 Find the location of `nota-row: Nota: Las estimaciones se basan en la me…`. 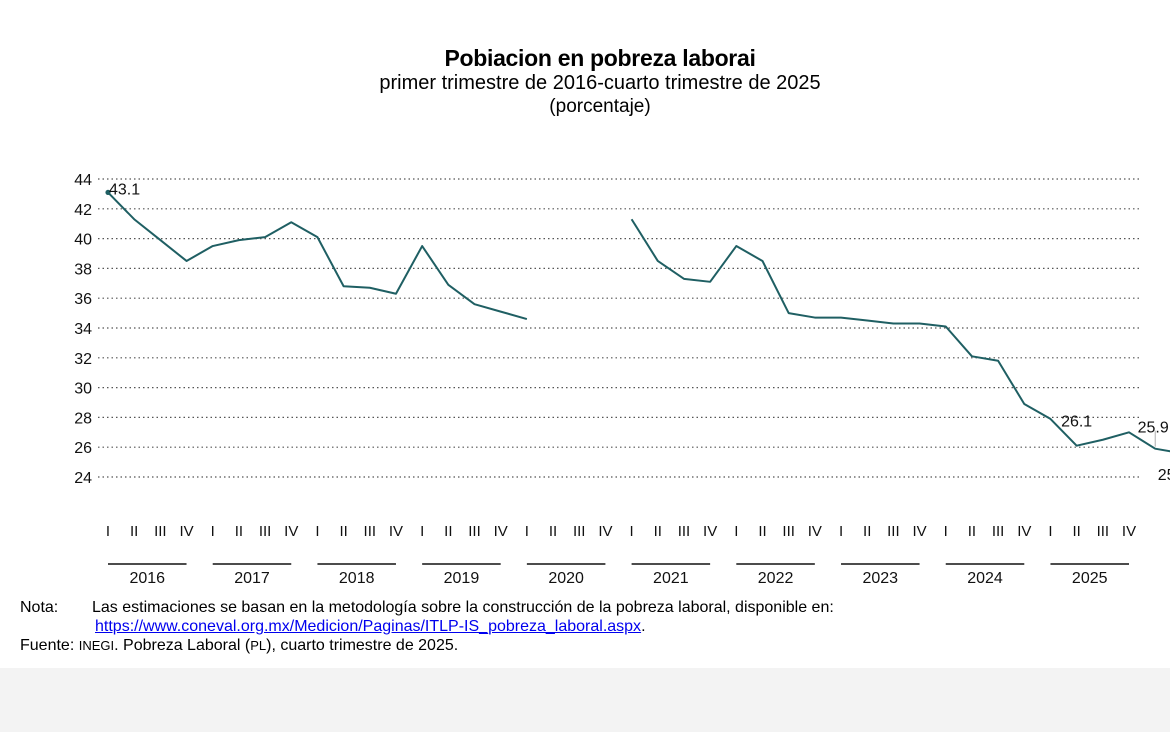

nota-row: Nota: Las estimaciones se basan en la me… is located at coordinates (427, 607).